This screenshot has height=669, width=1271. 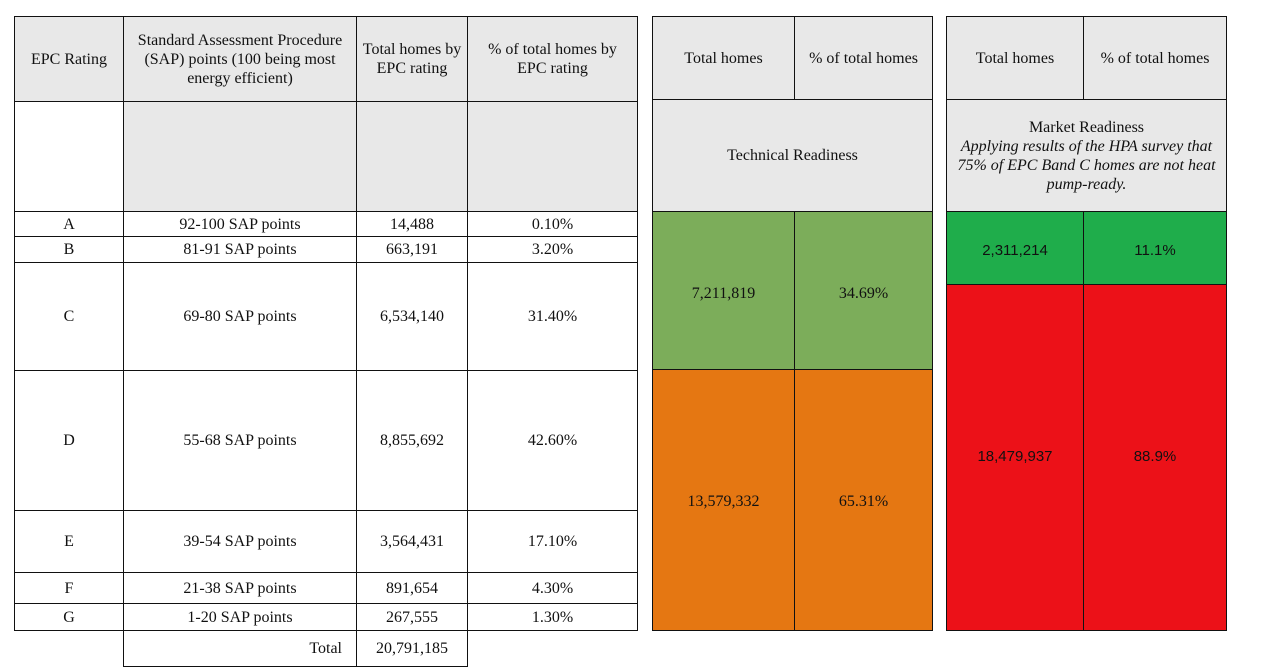 I want to click on tech-not-ready-pct: 65.31%, so click(x=863, y=500).